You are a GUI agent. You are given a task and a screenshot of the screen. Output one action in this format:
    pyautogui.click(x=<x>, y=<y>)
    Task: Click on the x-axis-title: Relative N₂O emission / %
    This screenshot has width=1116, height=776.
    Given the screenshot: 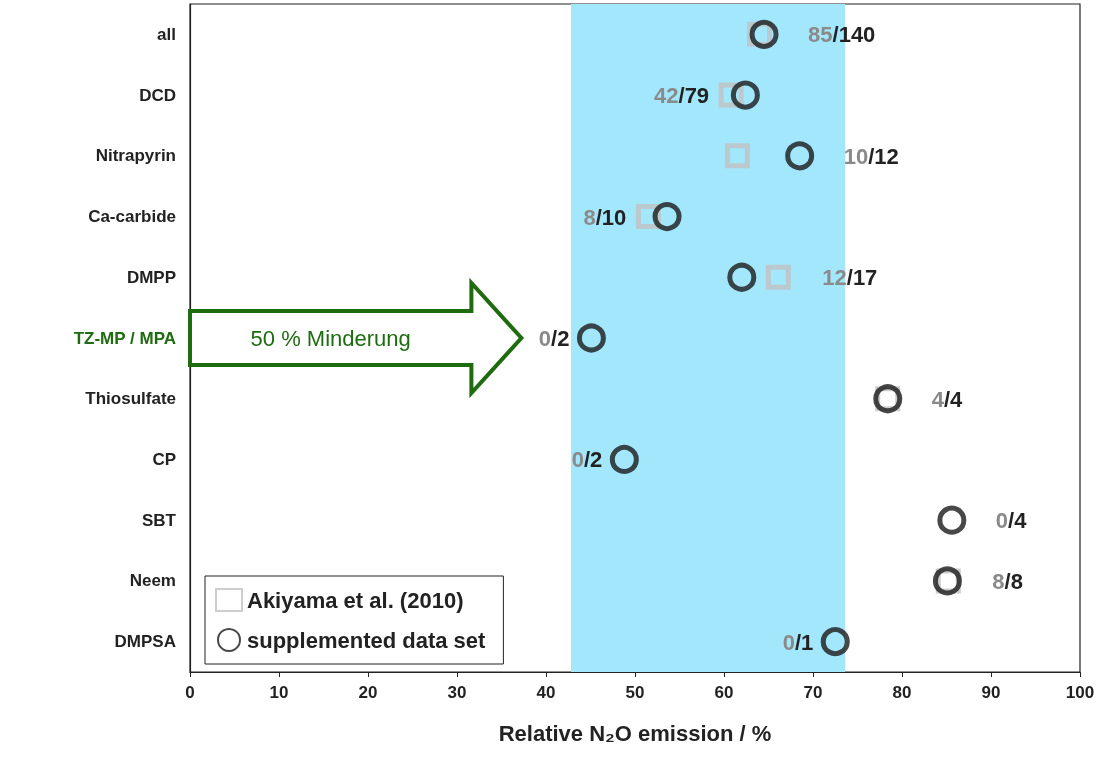 What is the action you would take?
    pyautogui.click(x=635, y=733)
    